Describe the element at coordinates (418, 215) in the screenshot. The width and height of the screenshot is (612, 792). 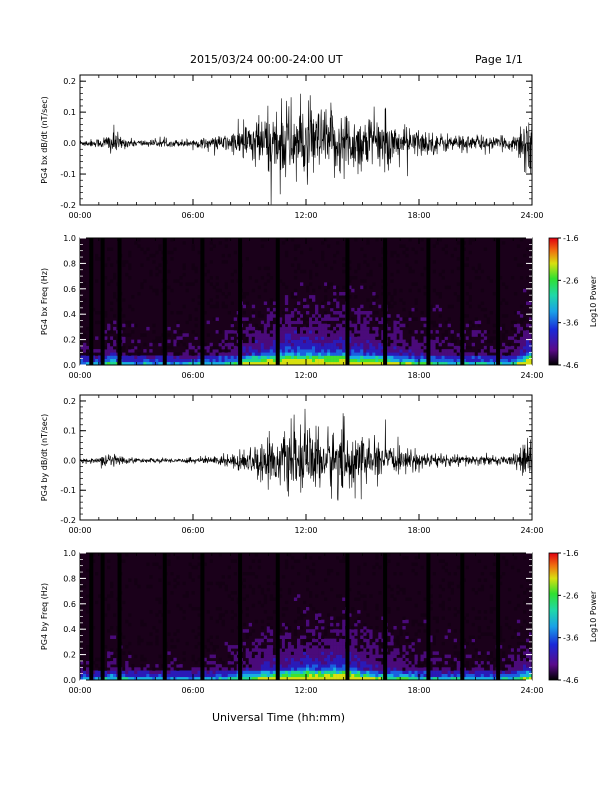
I see `x-tick-label: 18:00` at that location.